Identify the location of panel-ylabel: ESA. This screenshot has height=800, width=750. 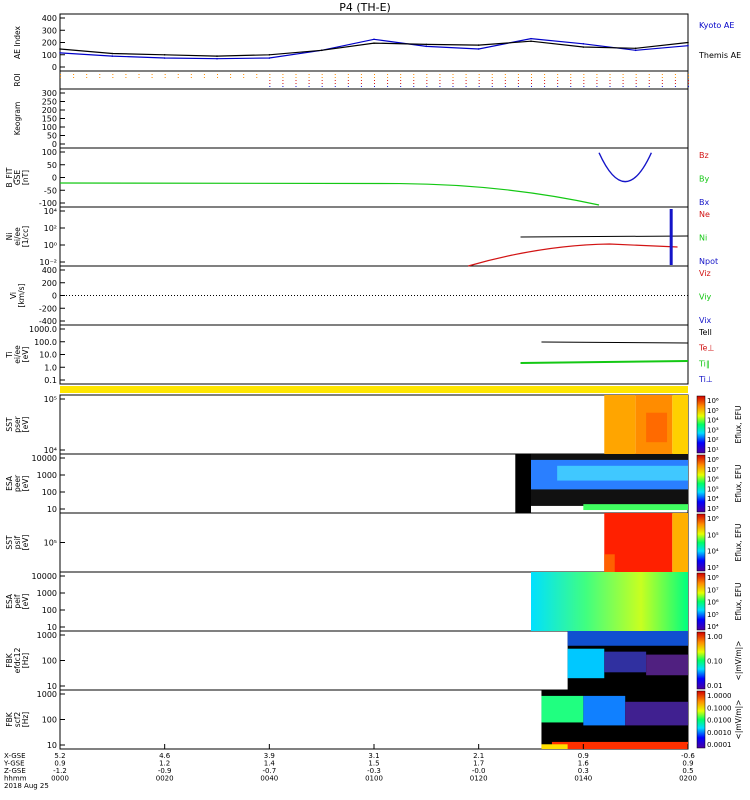
(9, 601).